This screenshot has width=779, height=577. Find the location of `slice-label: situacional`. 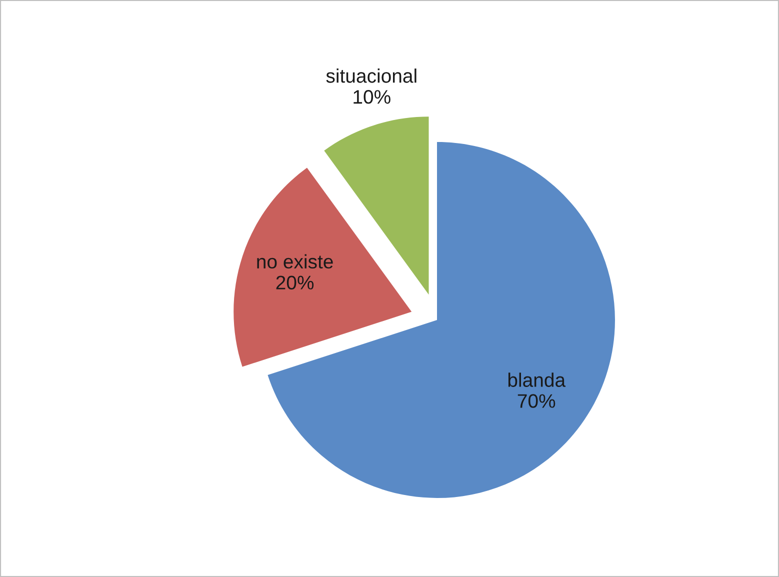

slice-label: situacional is located at coordinates (371, 75).